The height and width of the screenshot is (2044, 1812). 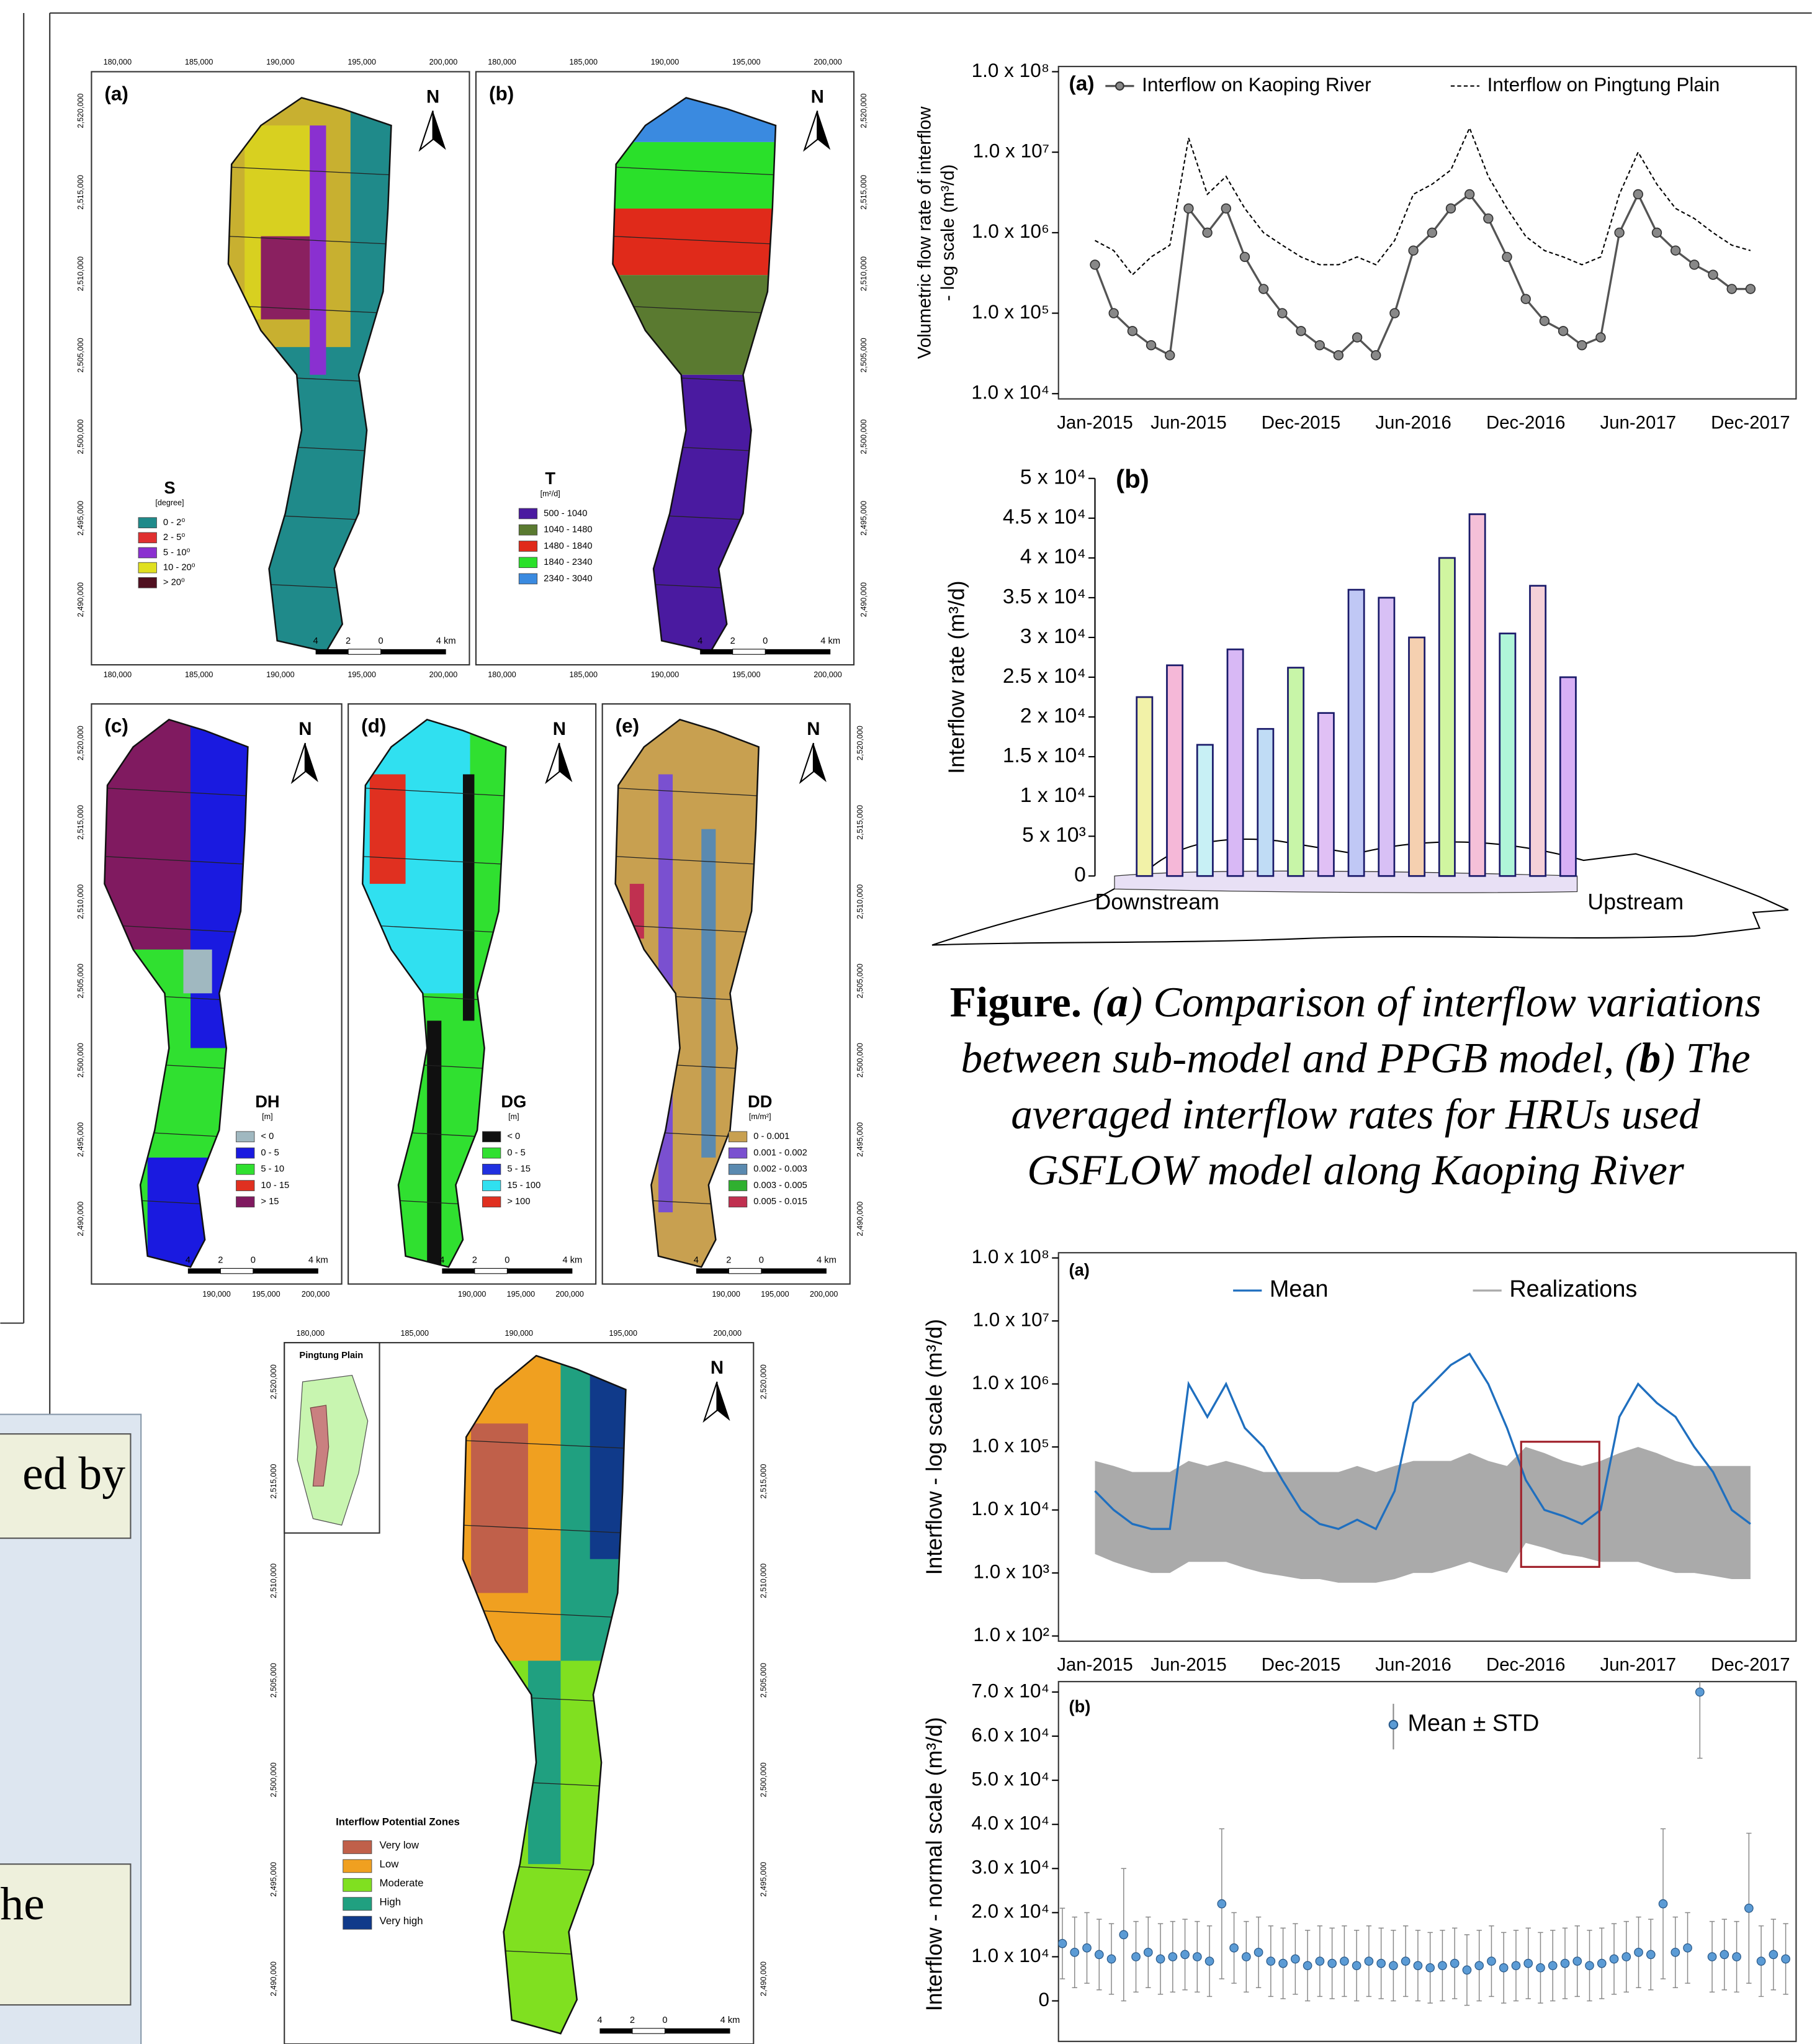 I want to click on legend-label: 1480 - 1840, so click(x=568, y=546).